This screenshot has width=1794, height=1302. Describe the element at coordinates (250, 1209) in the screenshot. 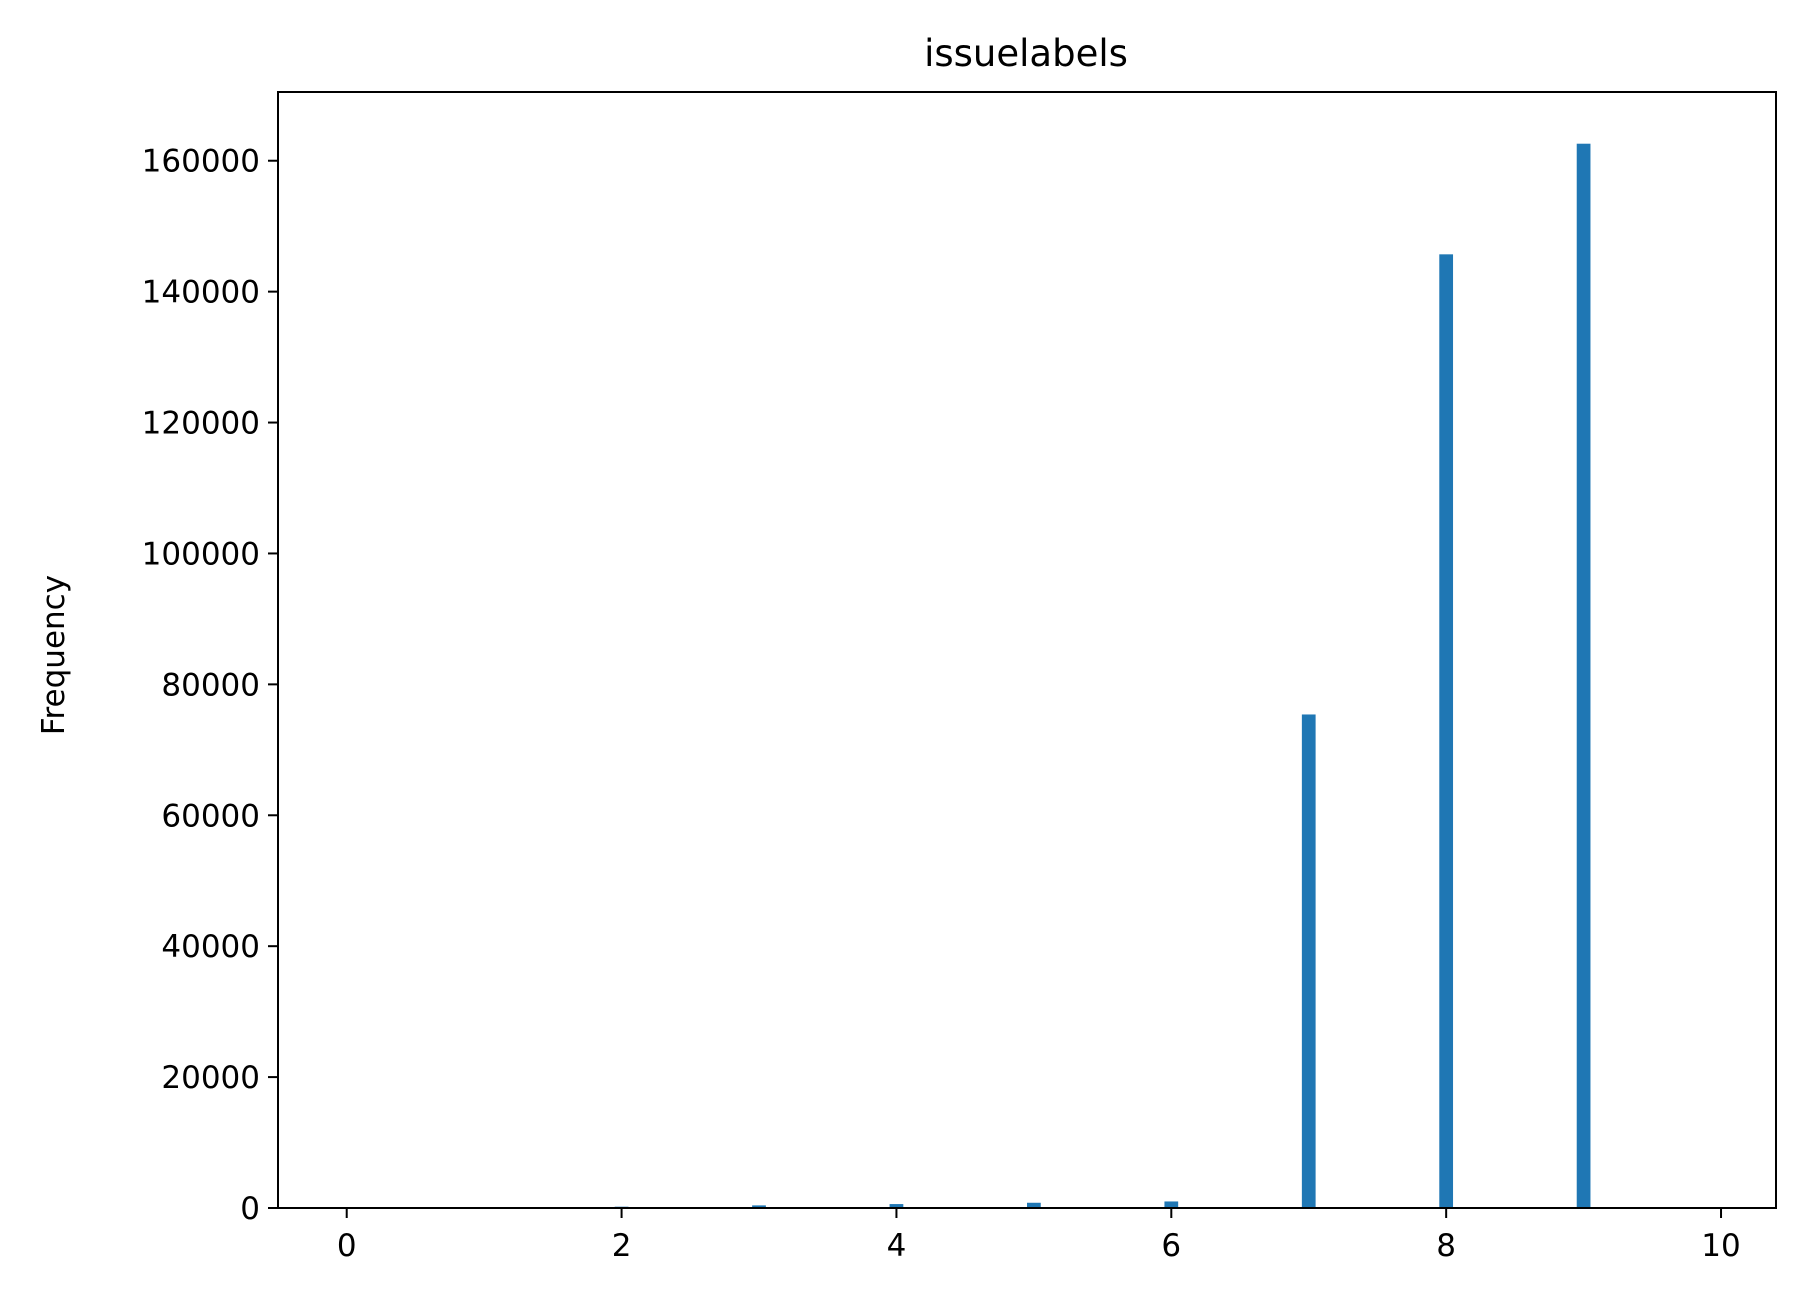

I see `y-tick-label: 0` at that location.